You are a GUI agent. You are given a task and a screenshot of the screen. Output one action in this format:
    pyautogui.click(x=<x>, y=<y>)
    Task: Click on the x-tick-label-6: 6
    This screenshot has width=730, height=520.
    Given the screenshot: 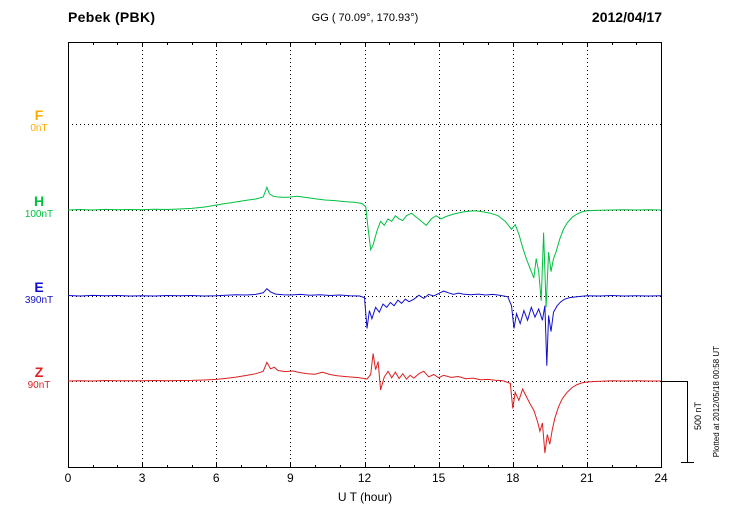 What is the action you would take?
    pyautogui.click(x=216, y=478)
    